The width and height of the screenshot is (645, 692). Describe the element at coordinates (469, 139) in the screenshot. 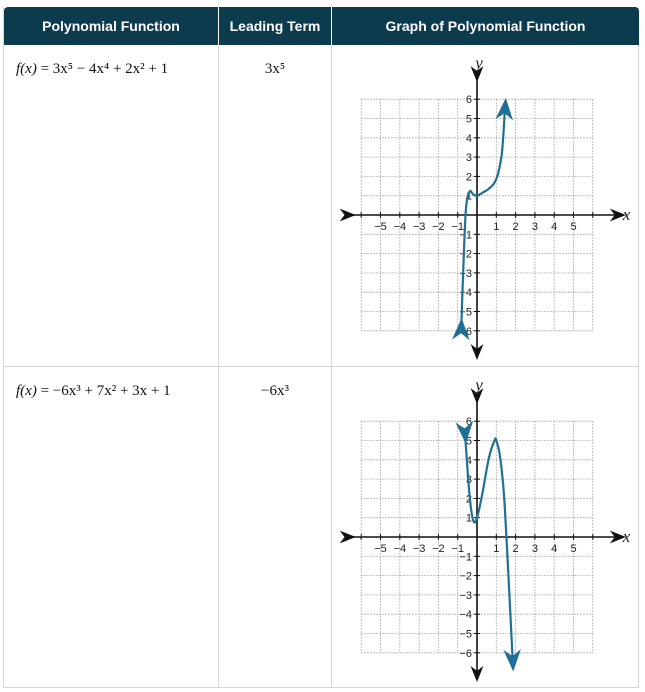

I see `y-tick-label: 4` at that location.